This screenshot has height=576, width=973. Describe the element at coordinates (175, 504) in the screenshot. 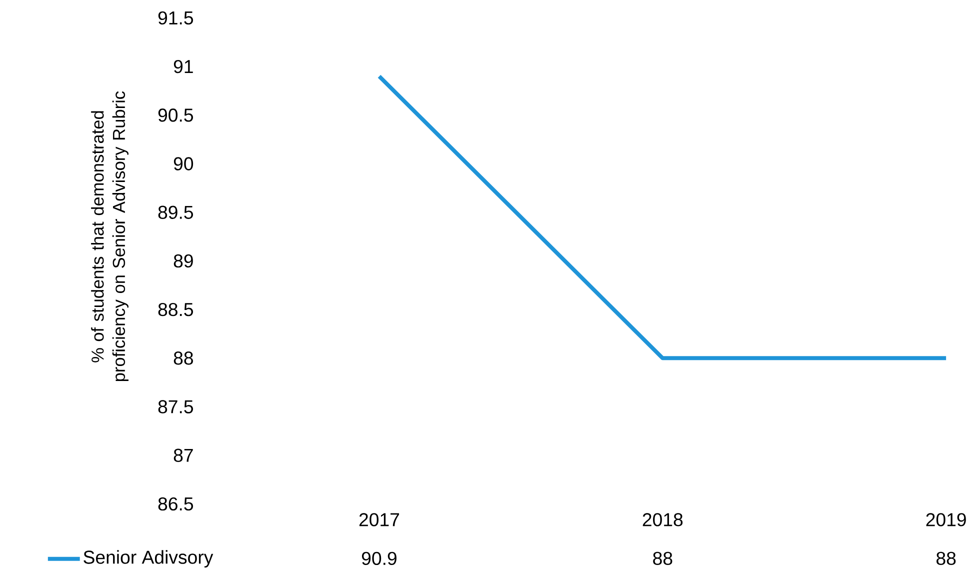

I see `y-tick-label: 86.5` at that location.